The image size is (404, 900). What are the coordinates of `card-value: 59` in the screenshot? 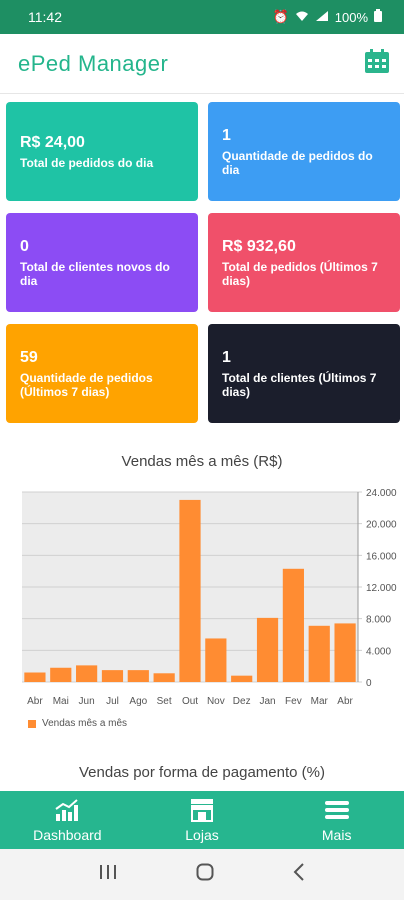 It's located at (29, 357).